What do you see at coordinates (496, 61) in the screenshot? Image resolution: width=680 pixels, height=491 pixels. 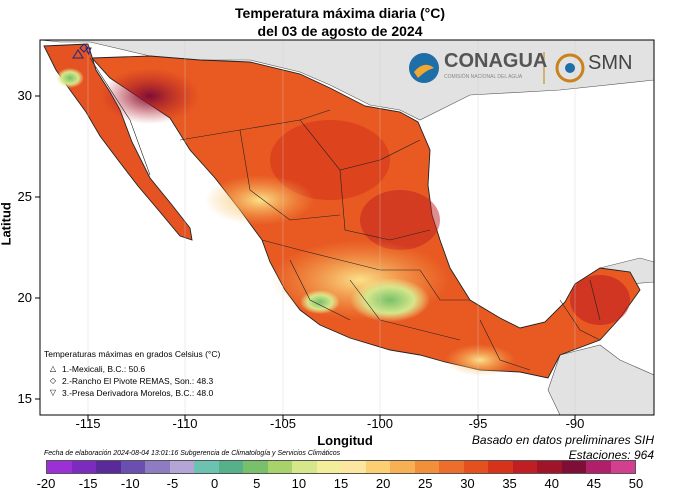 I see `conagua-logo-text: CONAGUA` at bounding box center [496, 61].